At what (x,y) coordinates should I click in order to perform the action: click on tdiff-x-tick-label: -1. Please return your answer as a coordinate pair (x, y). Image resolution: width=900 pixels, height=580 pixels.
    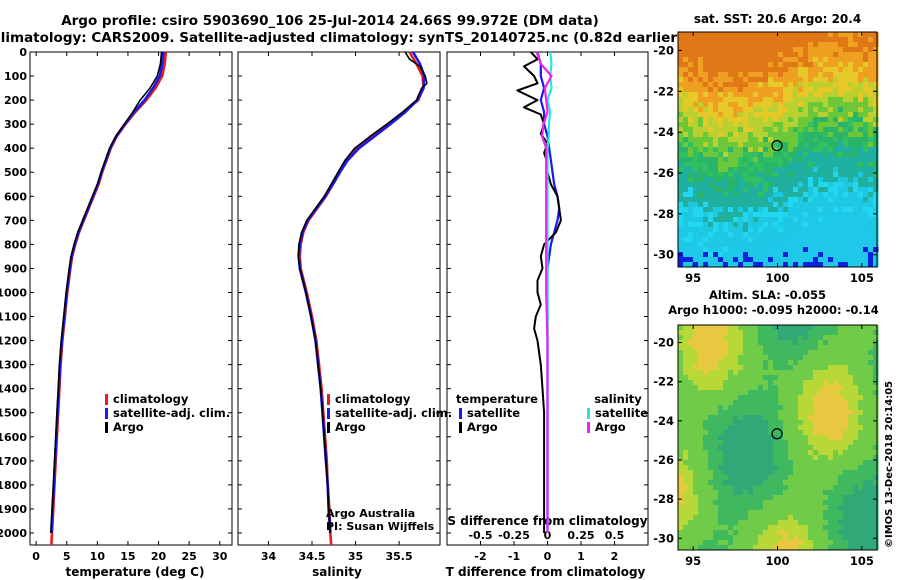
    Looking at the image, I should click on (514, 556).